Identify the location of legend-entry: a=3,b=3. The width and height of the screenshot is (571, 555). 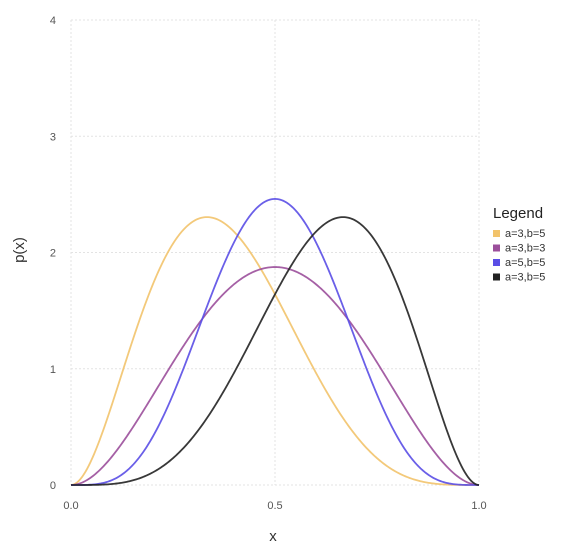
(525, 249).